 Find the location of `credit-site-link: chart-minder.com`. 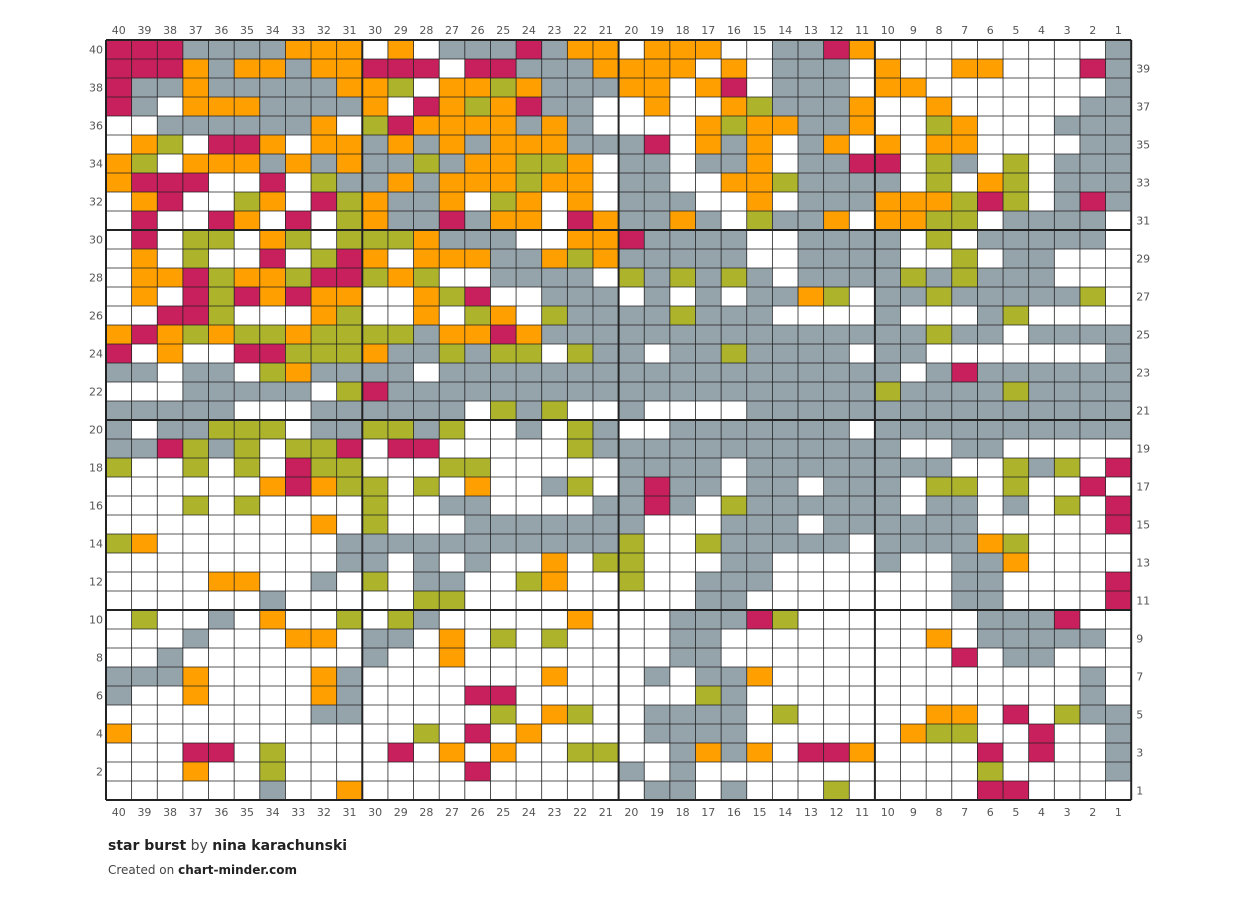

credit-site-link: chart-minder.com is located at coordinates (237, 870).